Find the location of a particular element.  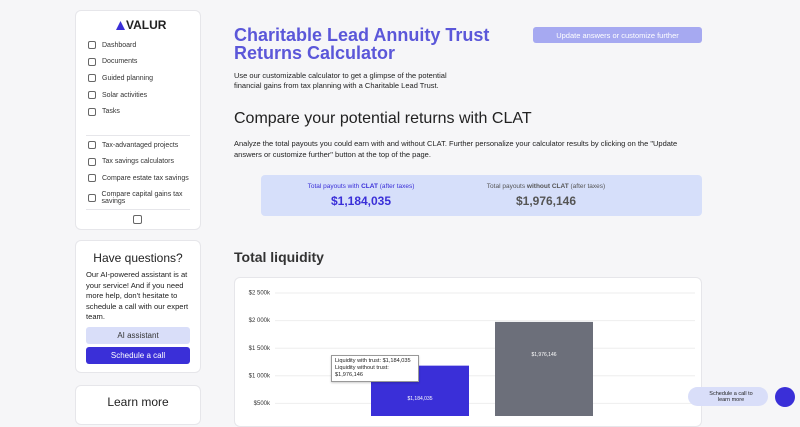

stat-label: Total payouts without CLAT (after taxes) is located at coordinates (546, 186).